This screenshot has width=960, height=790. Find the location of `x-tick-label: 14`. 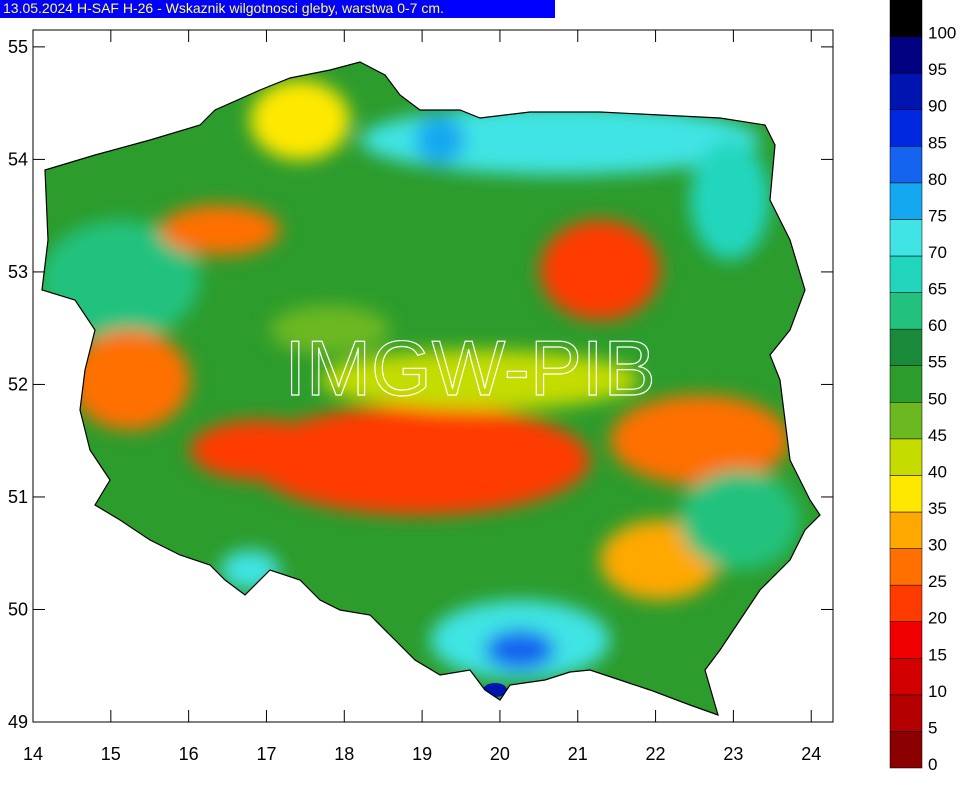

x-tick-label: 14 is located at coordinates (33, 754).